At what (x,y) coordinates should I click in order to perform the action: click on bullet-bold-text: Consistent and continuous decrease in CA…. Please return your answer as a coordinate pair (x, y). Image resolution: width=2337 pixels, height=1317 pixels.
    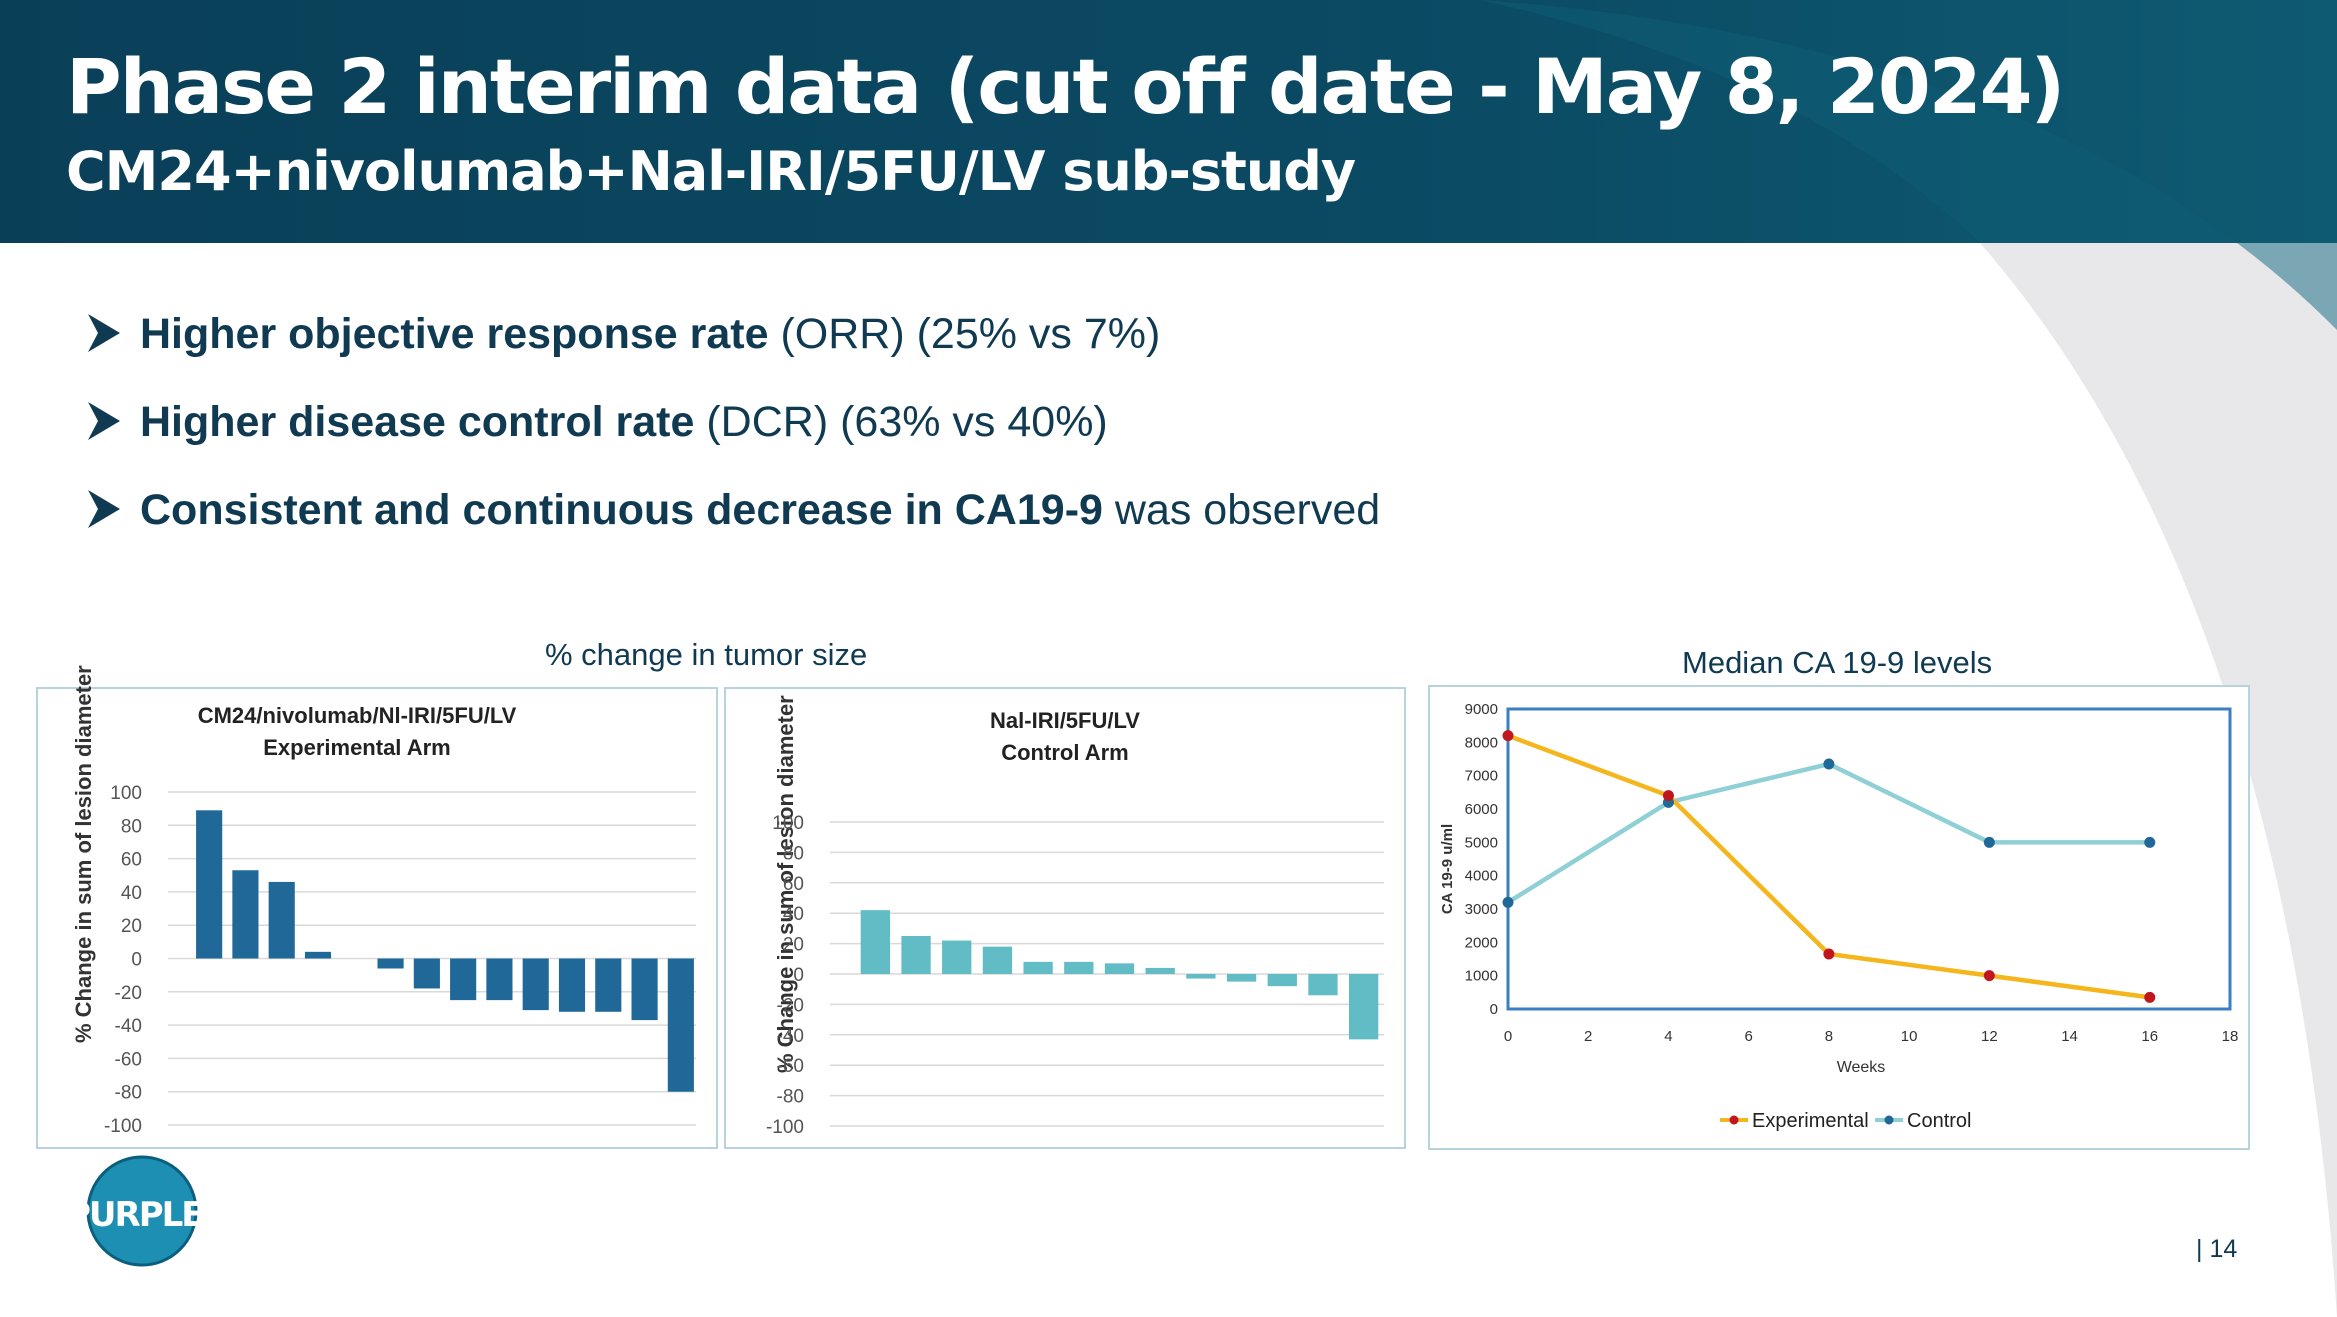
    Looking at the image, I should click on (621, 510).